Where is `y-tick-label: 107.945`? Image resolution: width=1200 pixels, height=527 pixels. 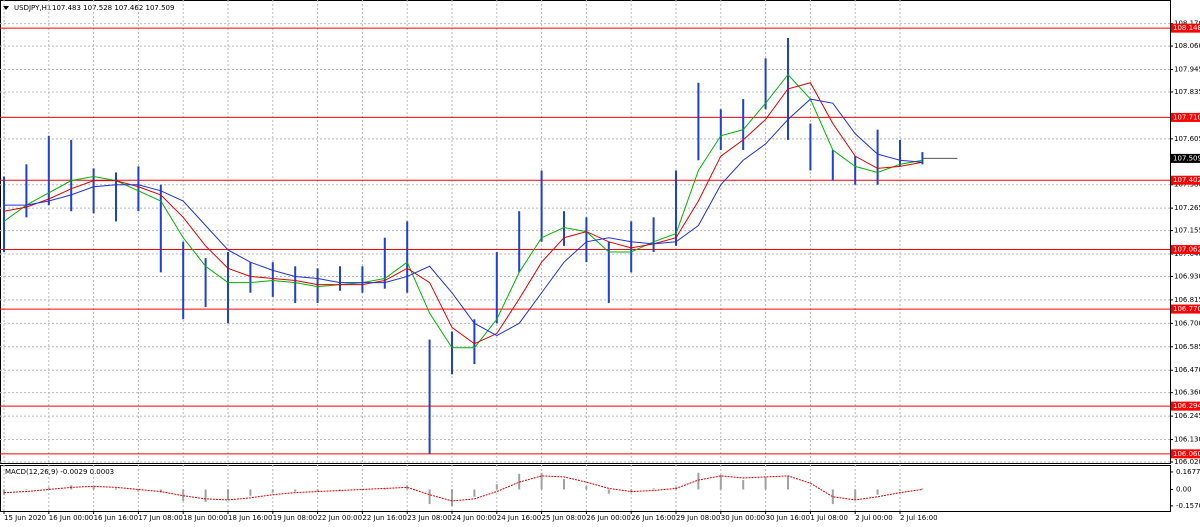
y-tick-label: 107.945 is located at coordinates (1187, 70).